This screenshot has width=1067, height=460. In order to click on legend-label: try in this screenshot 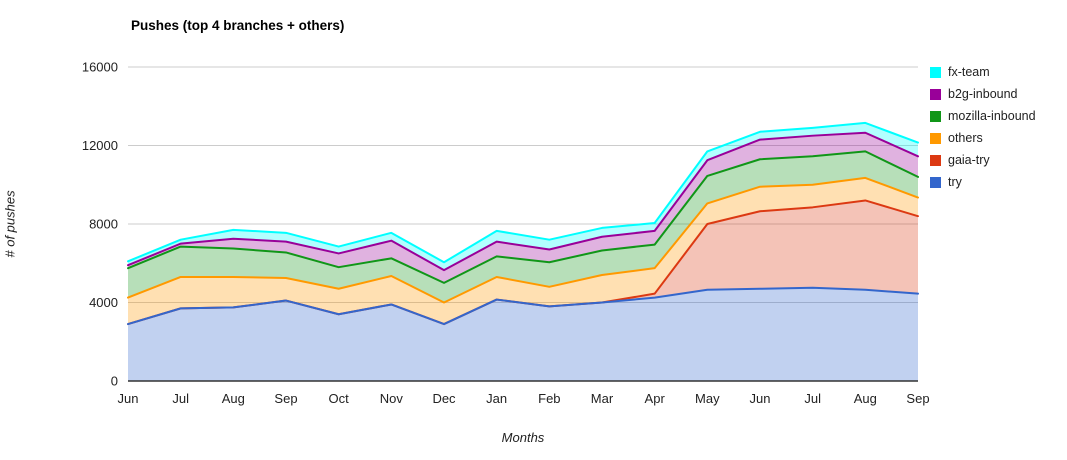, I will do `click(955, 182)`.